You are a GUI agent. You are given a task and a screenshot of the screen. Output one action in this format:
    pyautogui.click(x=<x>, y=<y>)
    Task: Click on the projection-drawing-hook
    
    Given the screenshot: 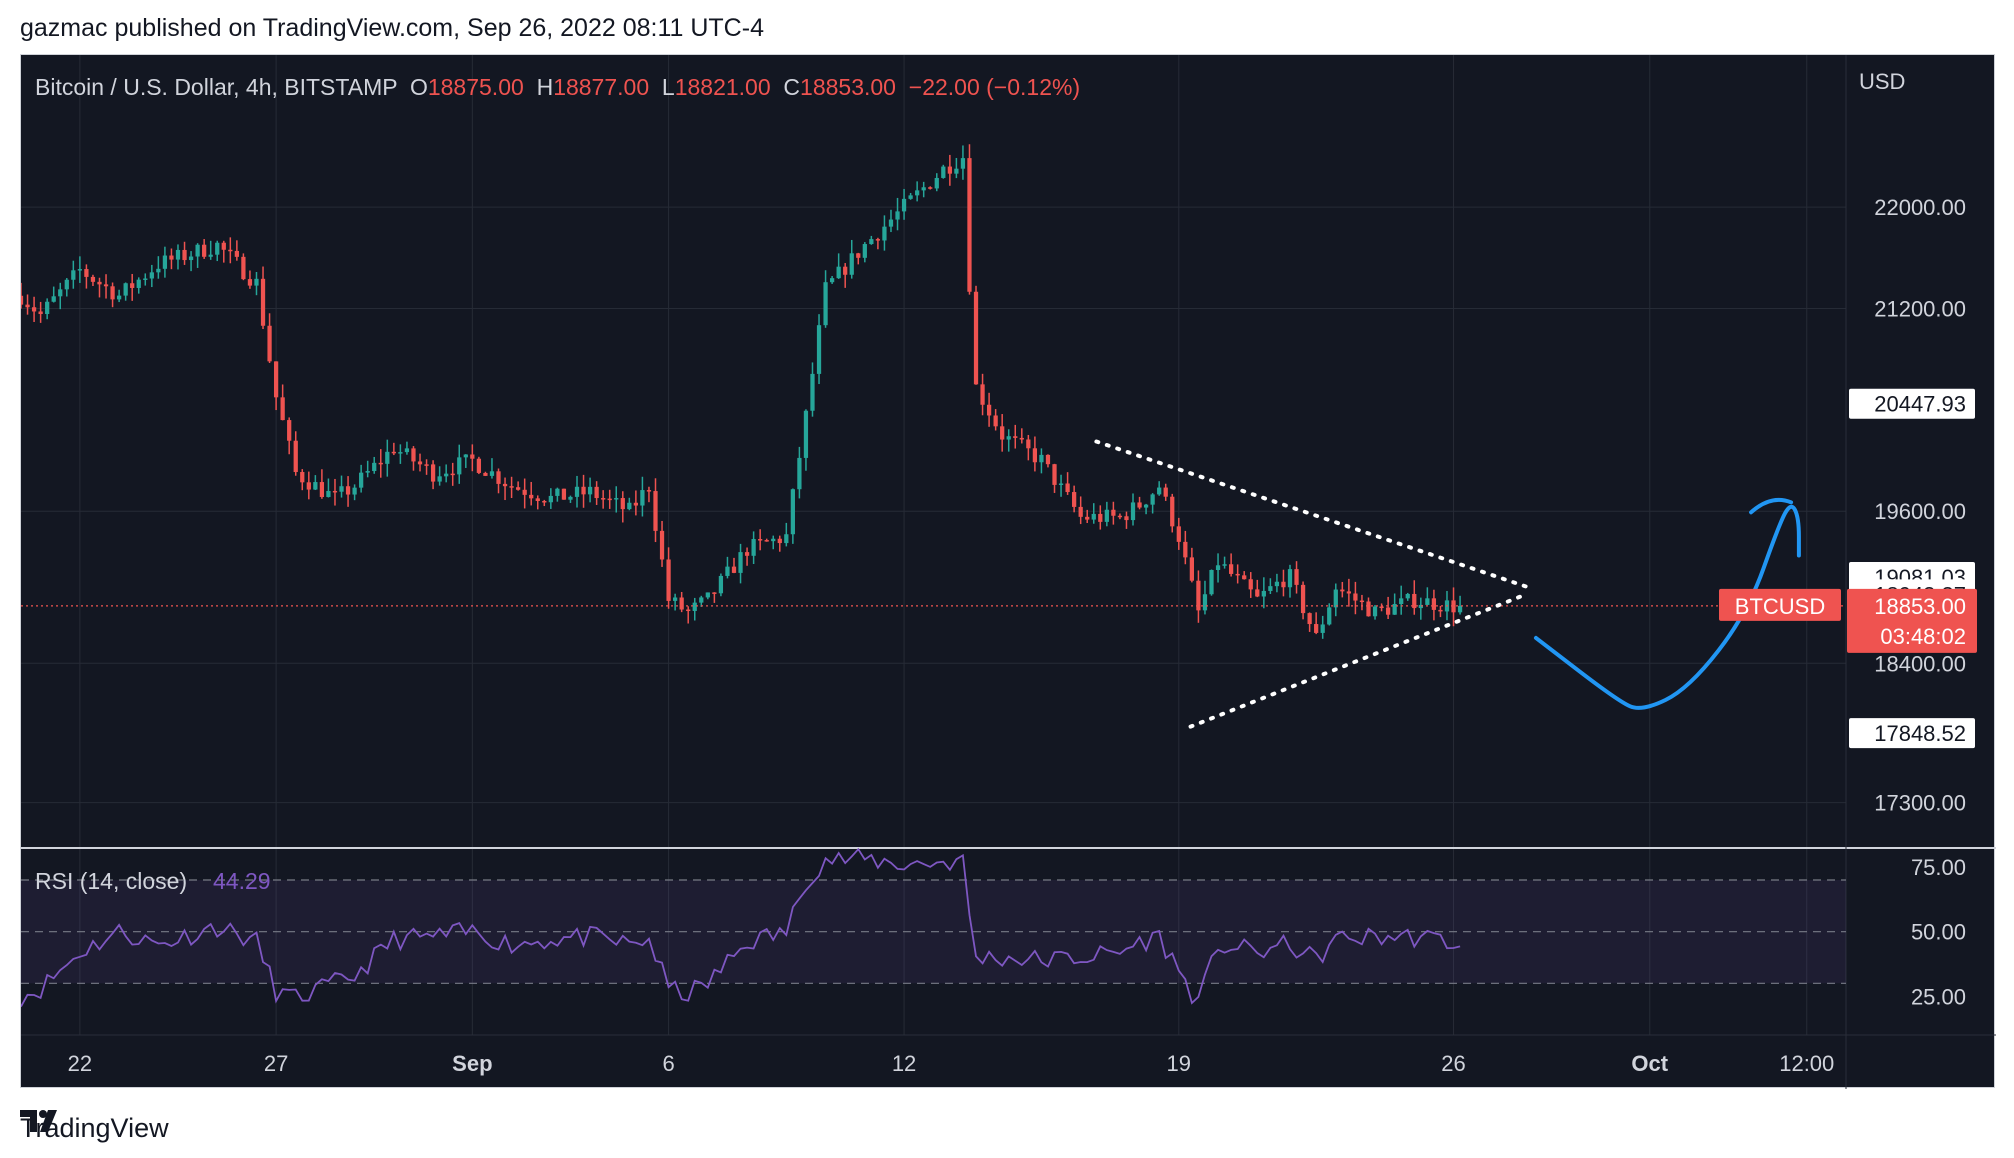 What is the action you would take?
    pyautogui.click(x=1771, y=506)
    